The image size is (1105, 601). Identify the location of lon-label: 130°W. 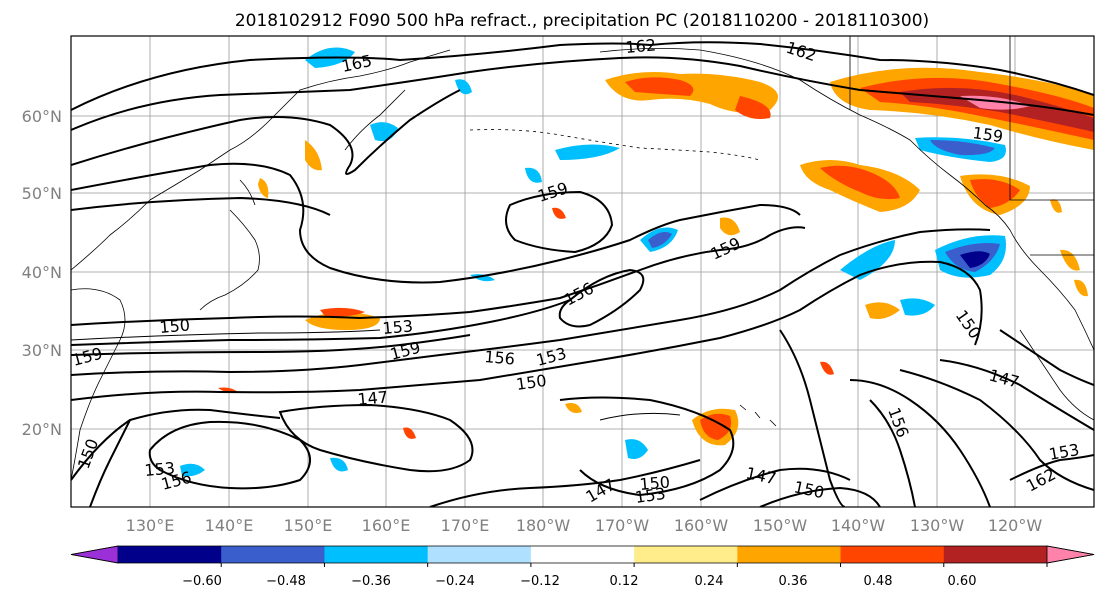
(937, 525).